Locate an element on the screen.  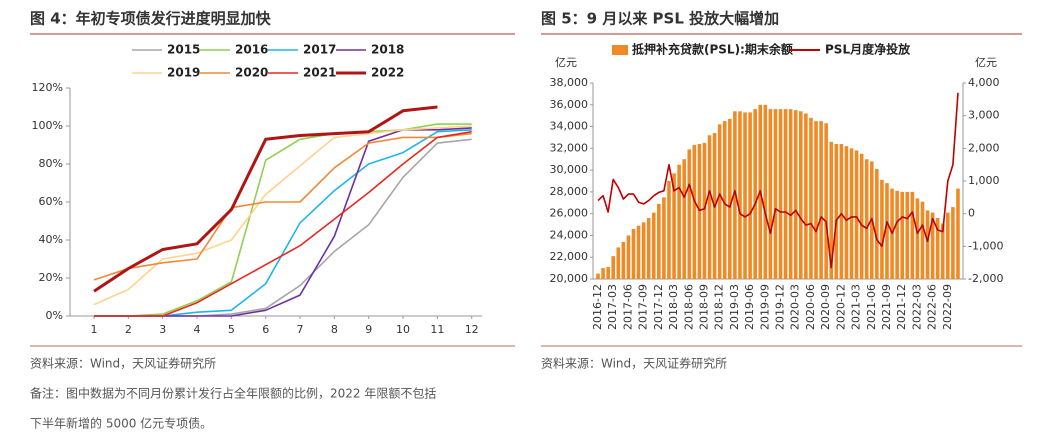
x-tick-label: 2020-06 is located at coordinates (810, 307).